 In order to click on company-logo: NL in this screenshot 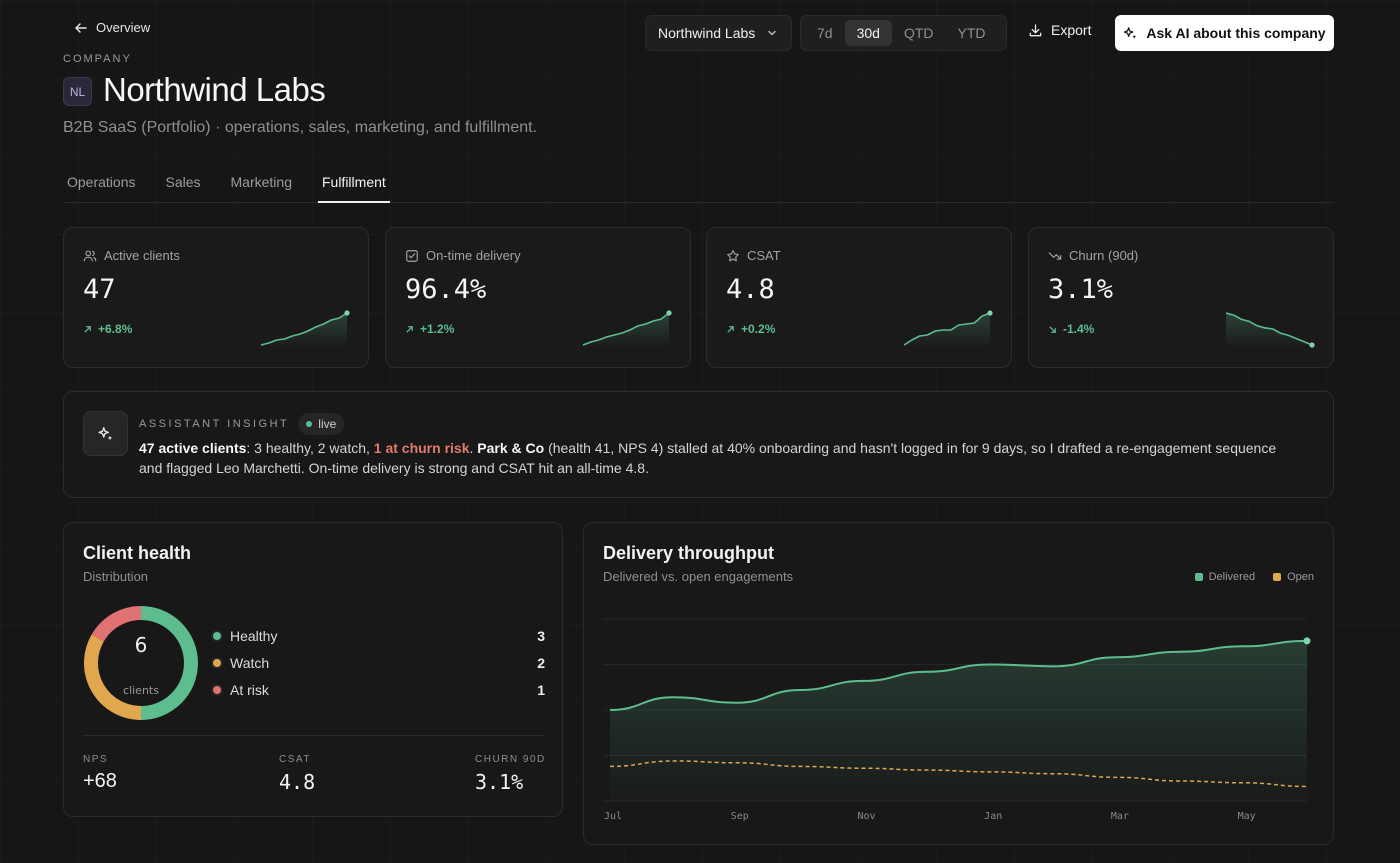, I will do `click(77, 91)`.